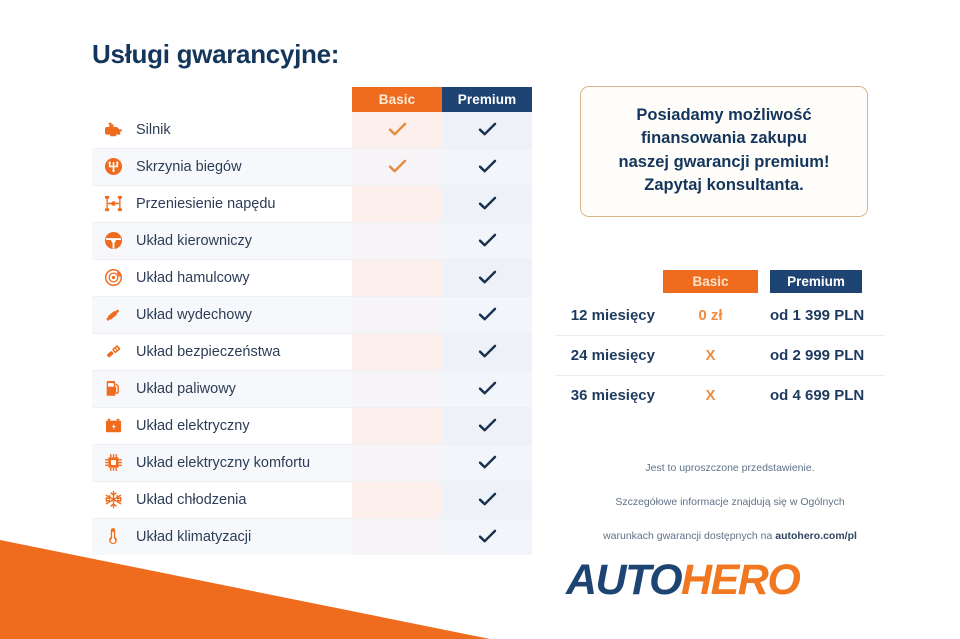 The height and width of the screenshot is (639, 960). I want to click on row-label-text: Układ hamulcowy, so click(193, 277).